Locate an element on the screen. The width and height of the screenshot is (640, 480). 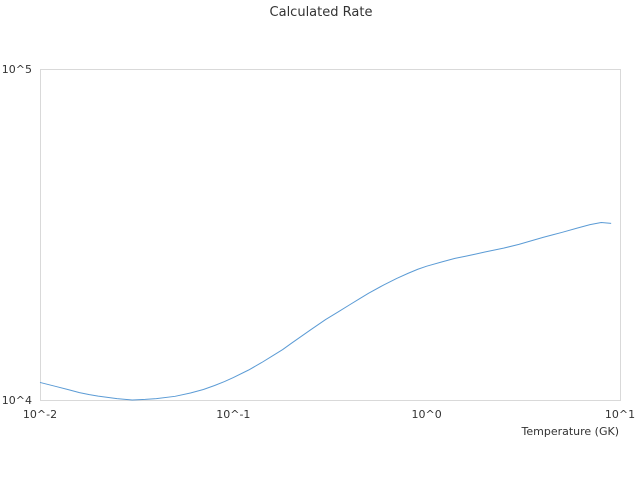
chart-title: Calculated Rate is located at coordinates (321, 12).